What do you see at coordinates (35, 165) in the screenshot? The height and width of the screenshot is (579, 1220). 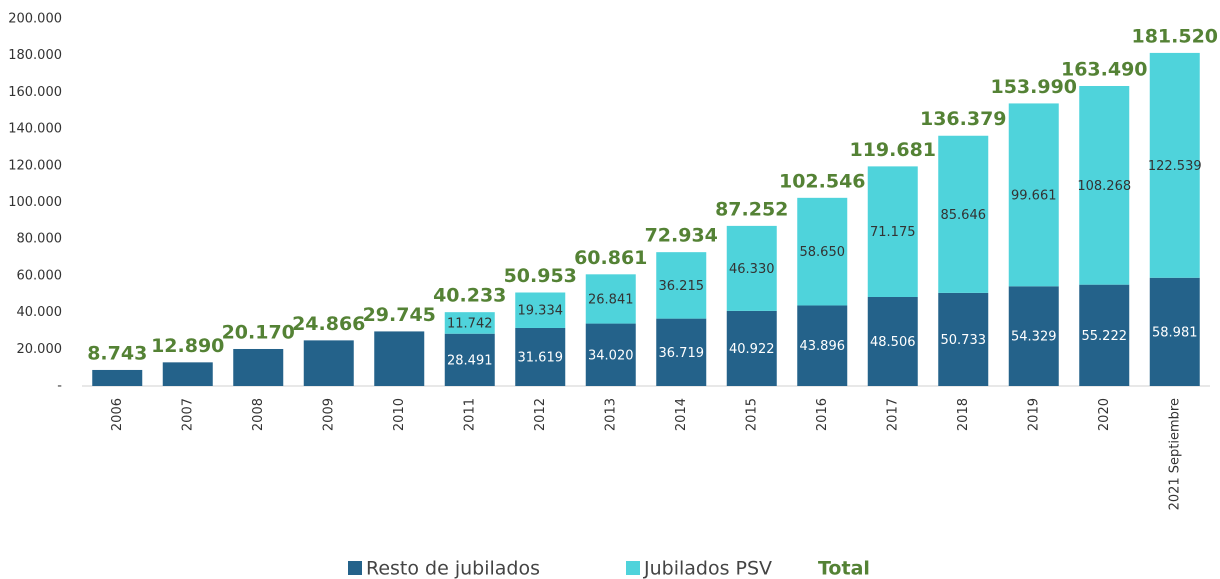 I see `y-tick-label: 120.000` at bounding box center [35, 165].